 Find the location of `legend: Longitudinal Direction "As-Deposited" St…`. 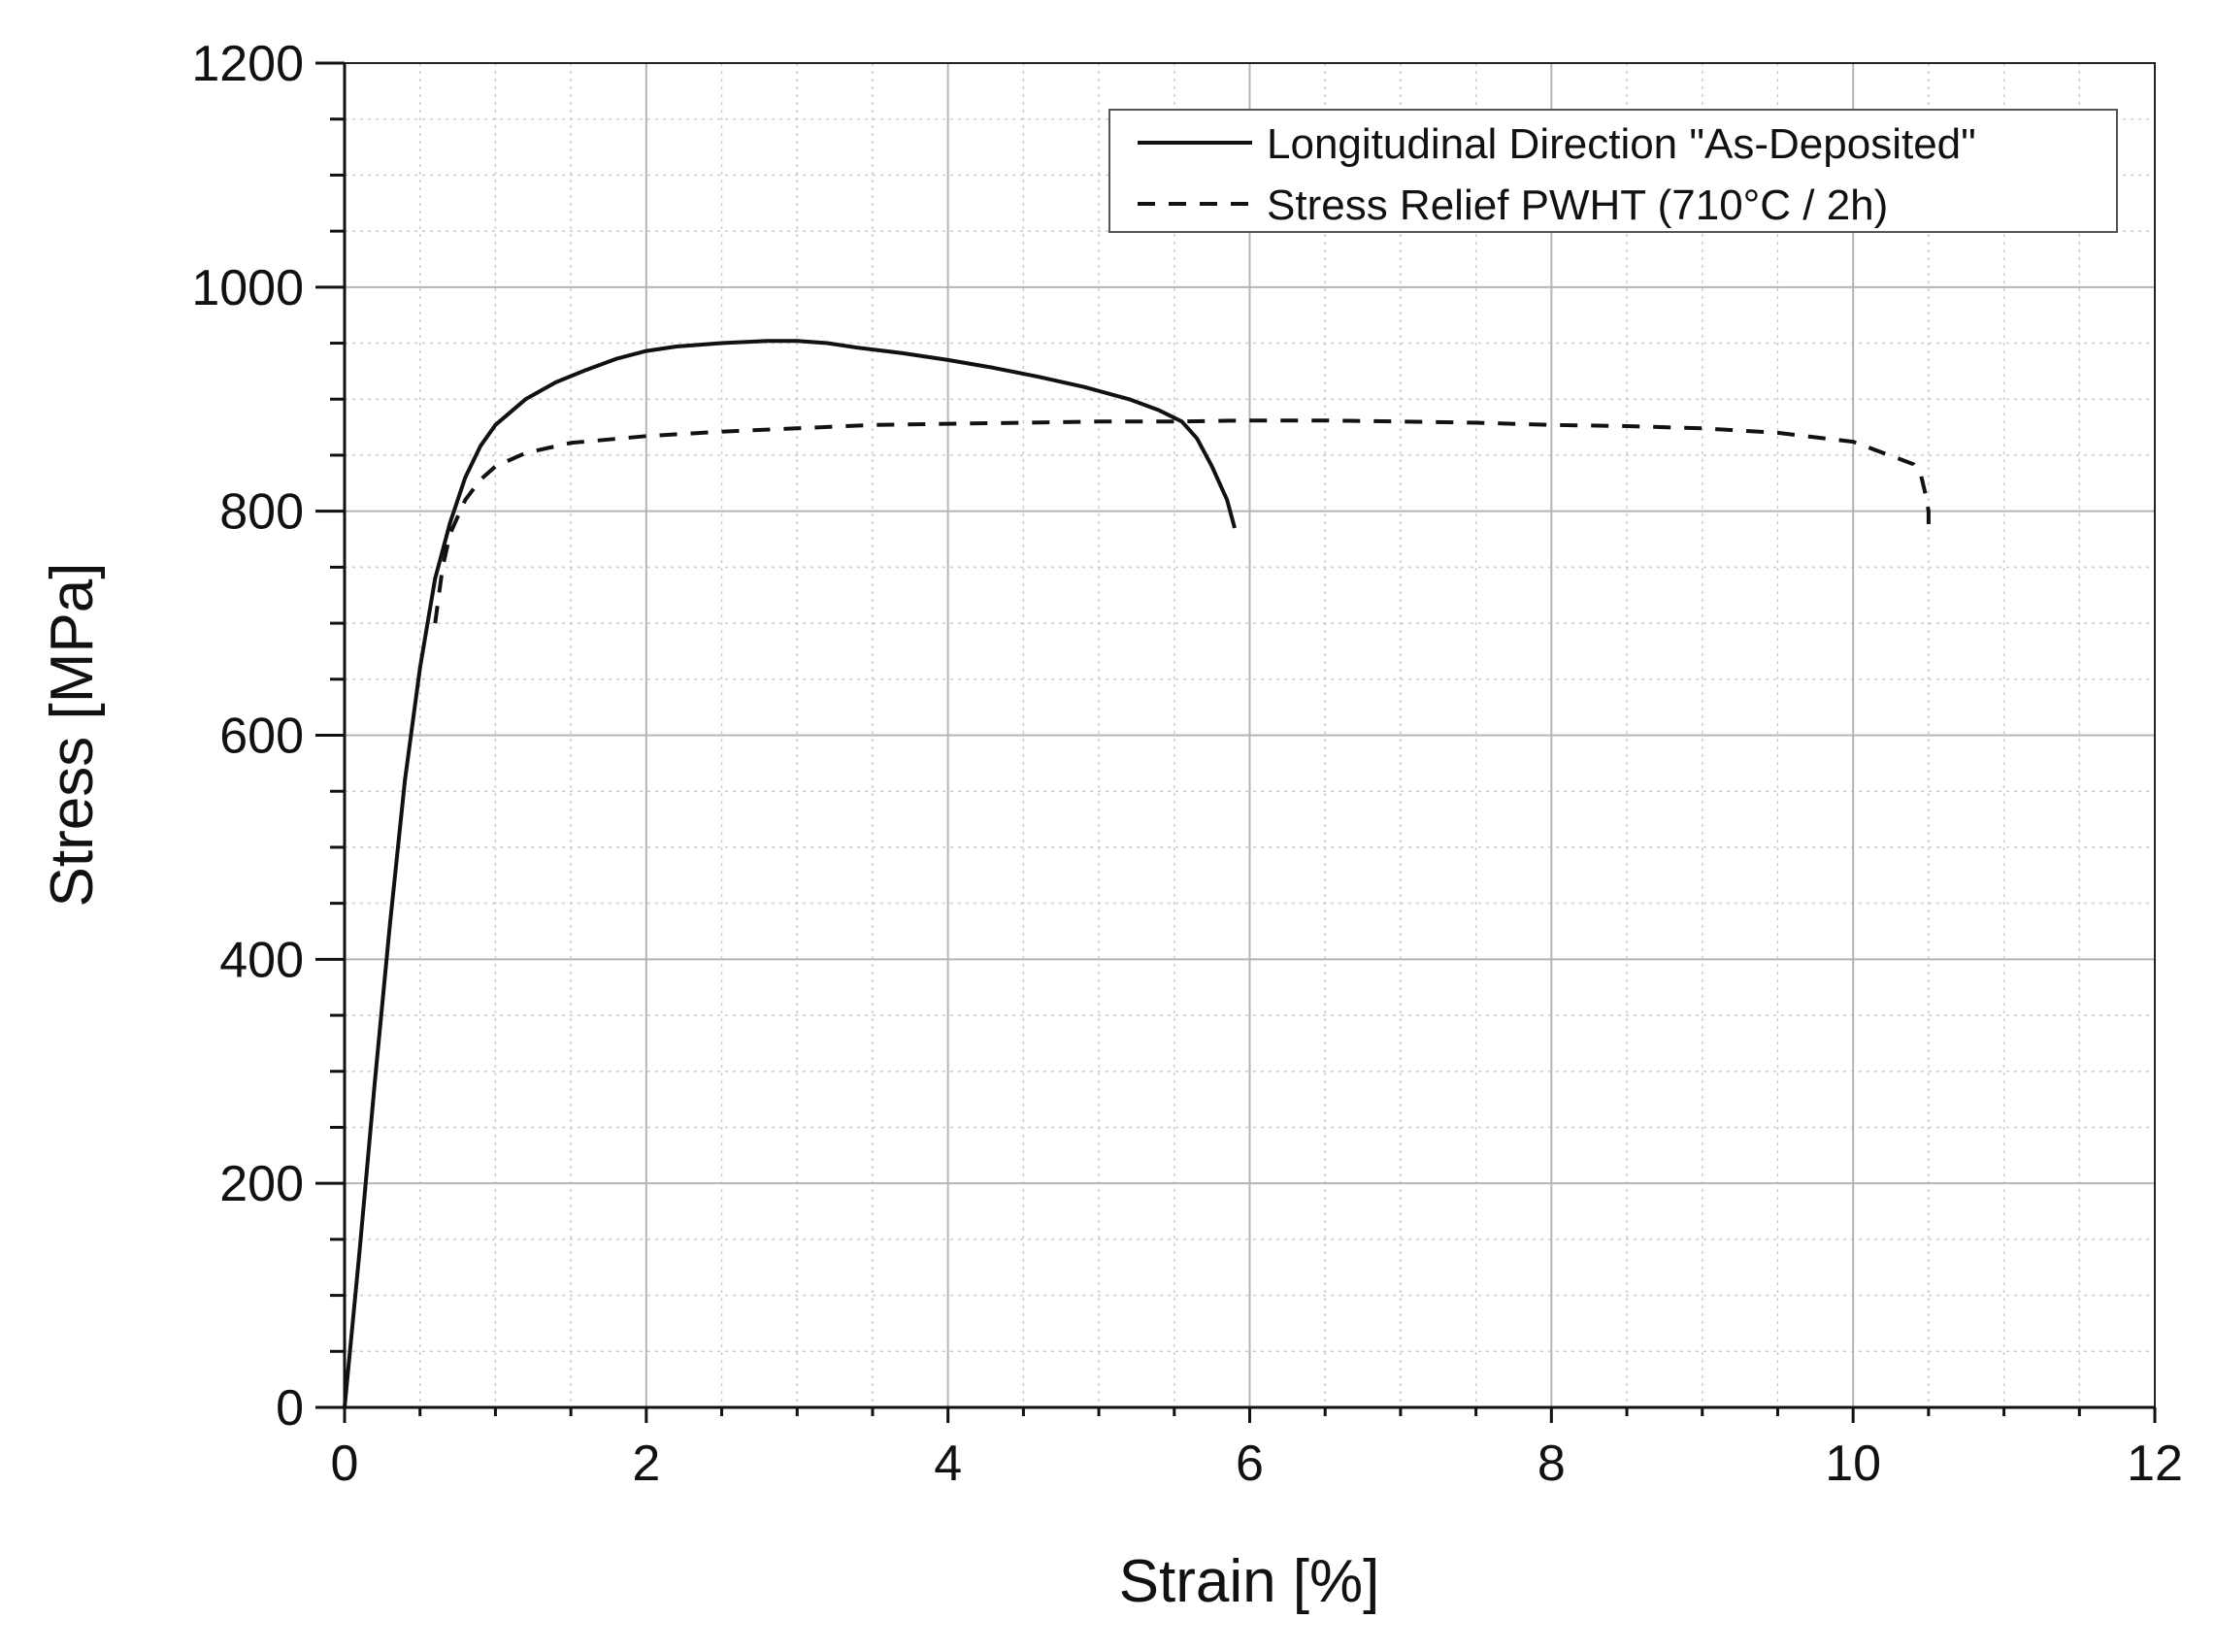

legend: Longitudinal Direction "As-Deposited" St… is located at coordinates (1613, 171).